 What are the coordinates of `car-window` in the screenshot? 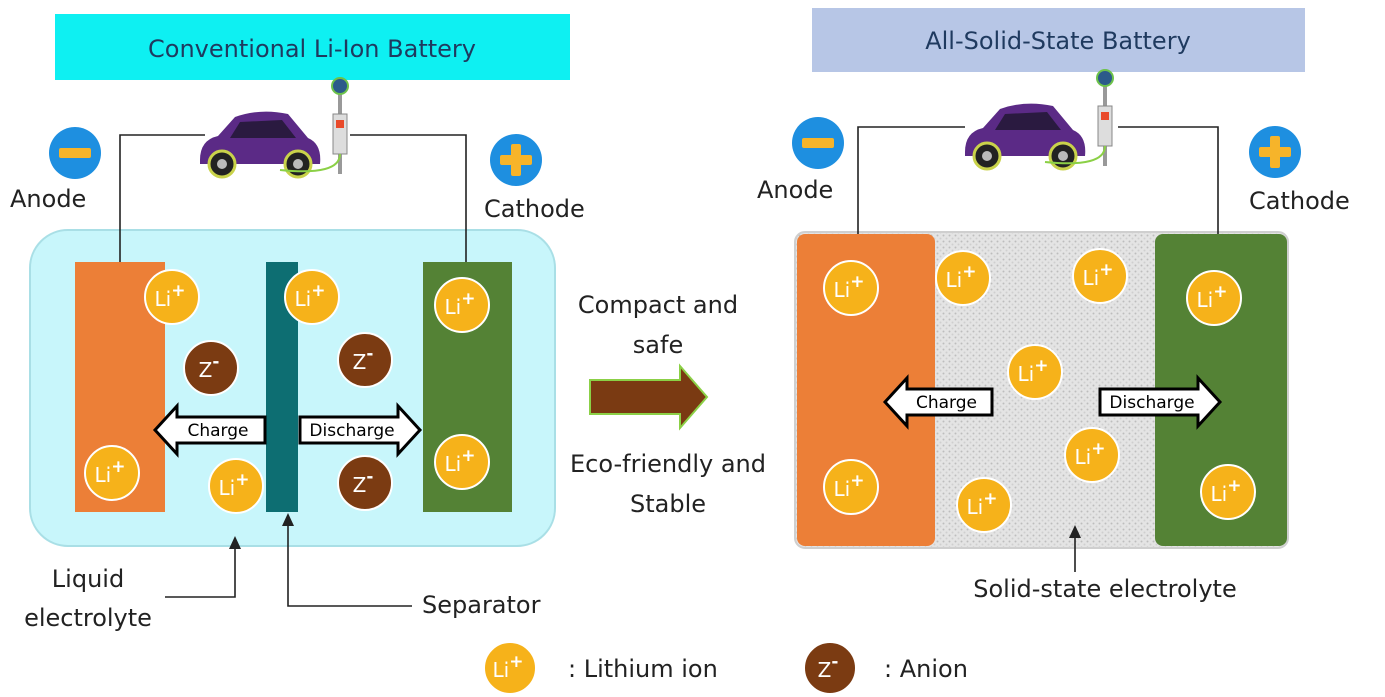 It's located at (263, 129).